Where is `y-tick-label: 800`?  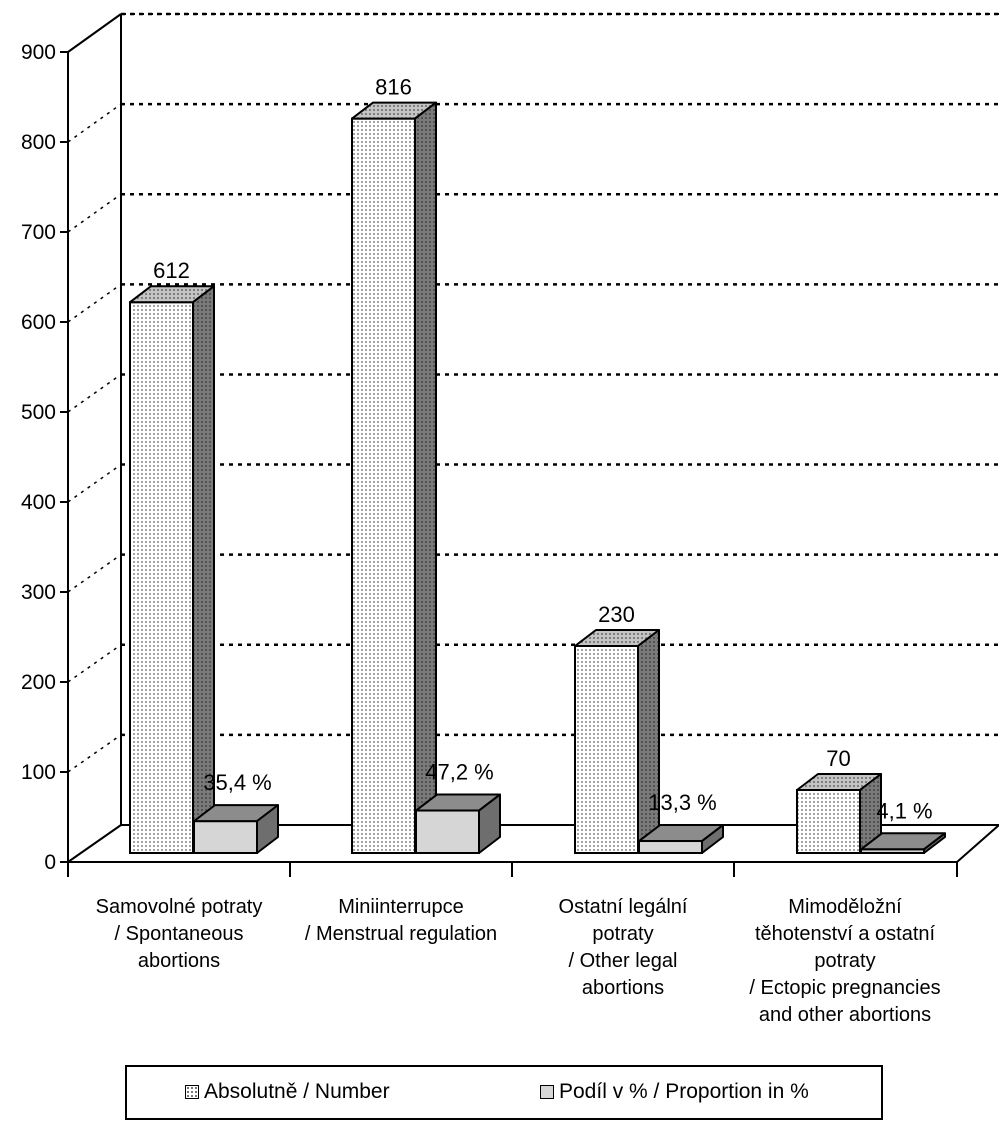 y-tick-label: 800 is located at coordinates (38, 142).